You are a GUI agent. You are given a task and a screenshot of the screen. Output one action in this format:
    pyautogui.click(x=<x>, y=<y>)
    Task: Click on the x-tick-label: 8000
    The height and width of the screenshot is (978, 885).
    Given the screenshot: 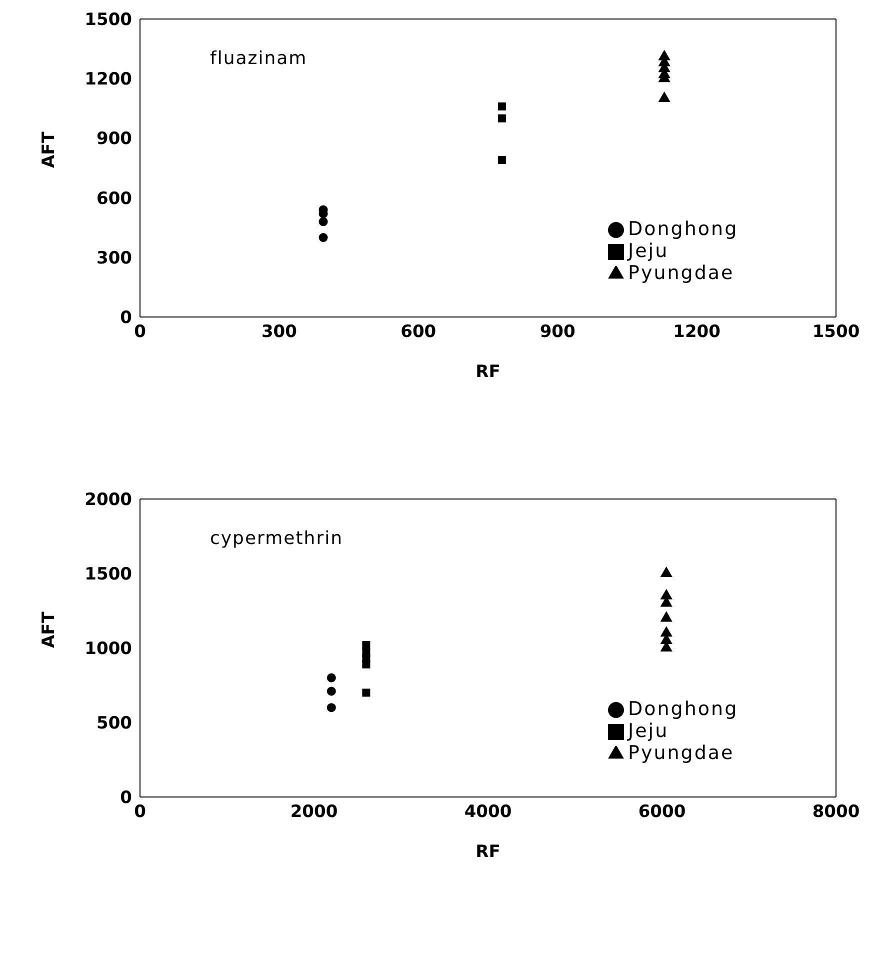 What is the action you would take?
    pyautogui.click(x=836, y=812)
    